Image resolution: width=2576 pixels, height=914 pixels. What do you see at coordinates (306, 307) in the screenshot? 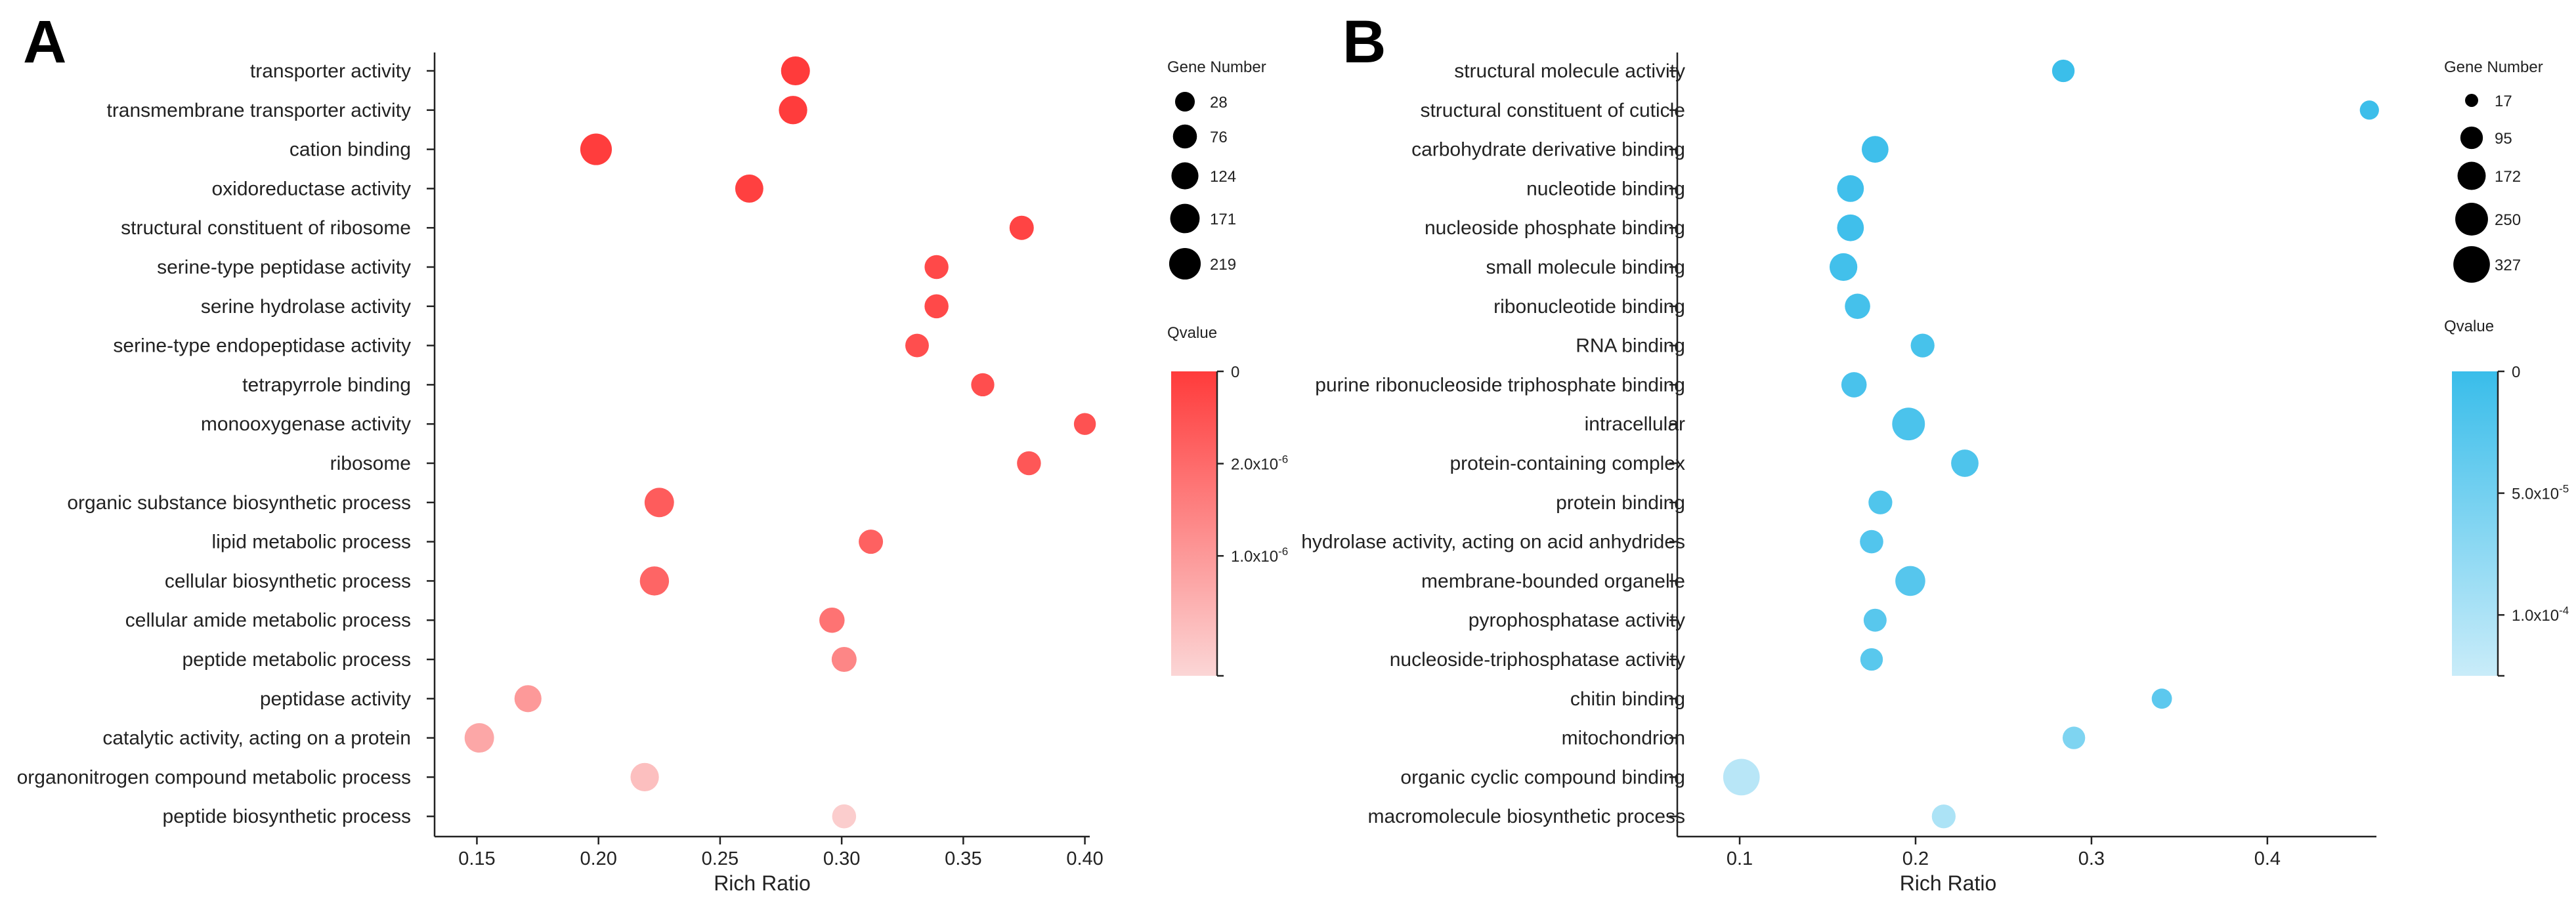
I see `category-label: serine hydrolase activity` at bounding box center [306, 307].